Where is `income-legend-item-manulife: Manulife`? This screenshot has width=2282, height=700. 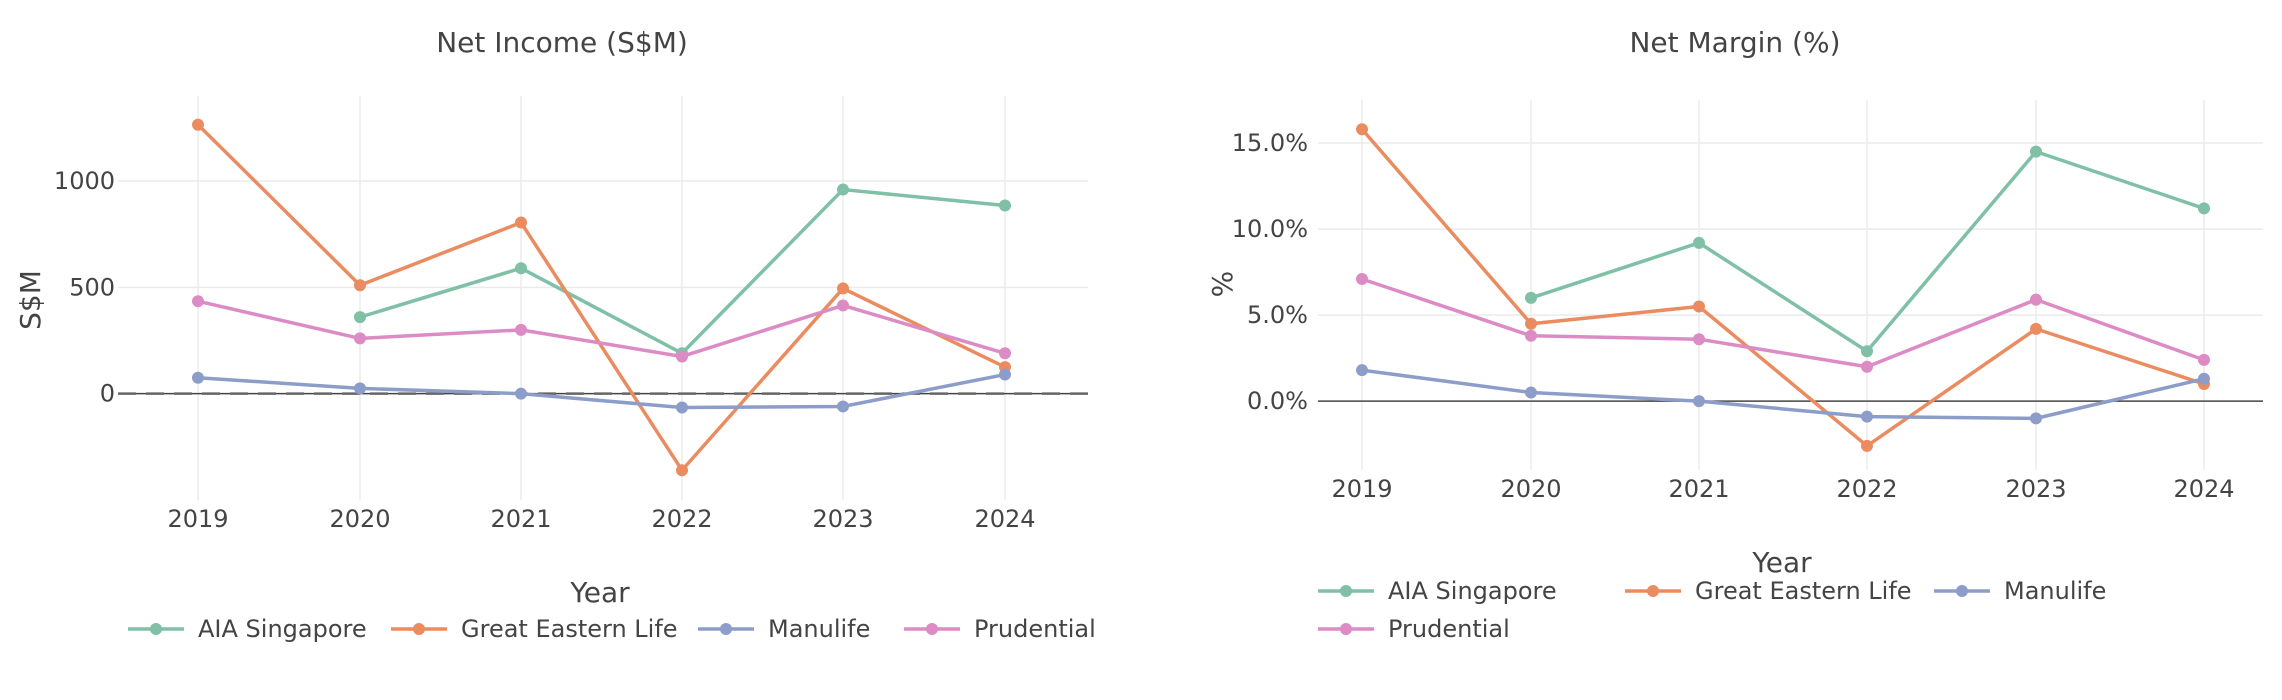 income-legend-item-manulife: Manulife is located at coordinates (784, 629).